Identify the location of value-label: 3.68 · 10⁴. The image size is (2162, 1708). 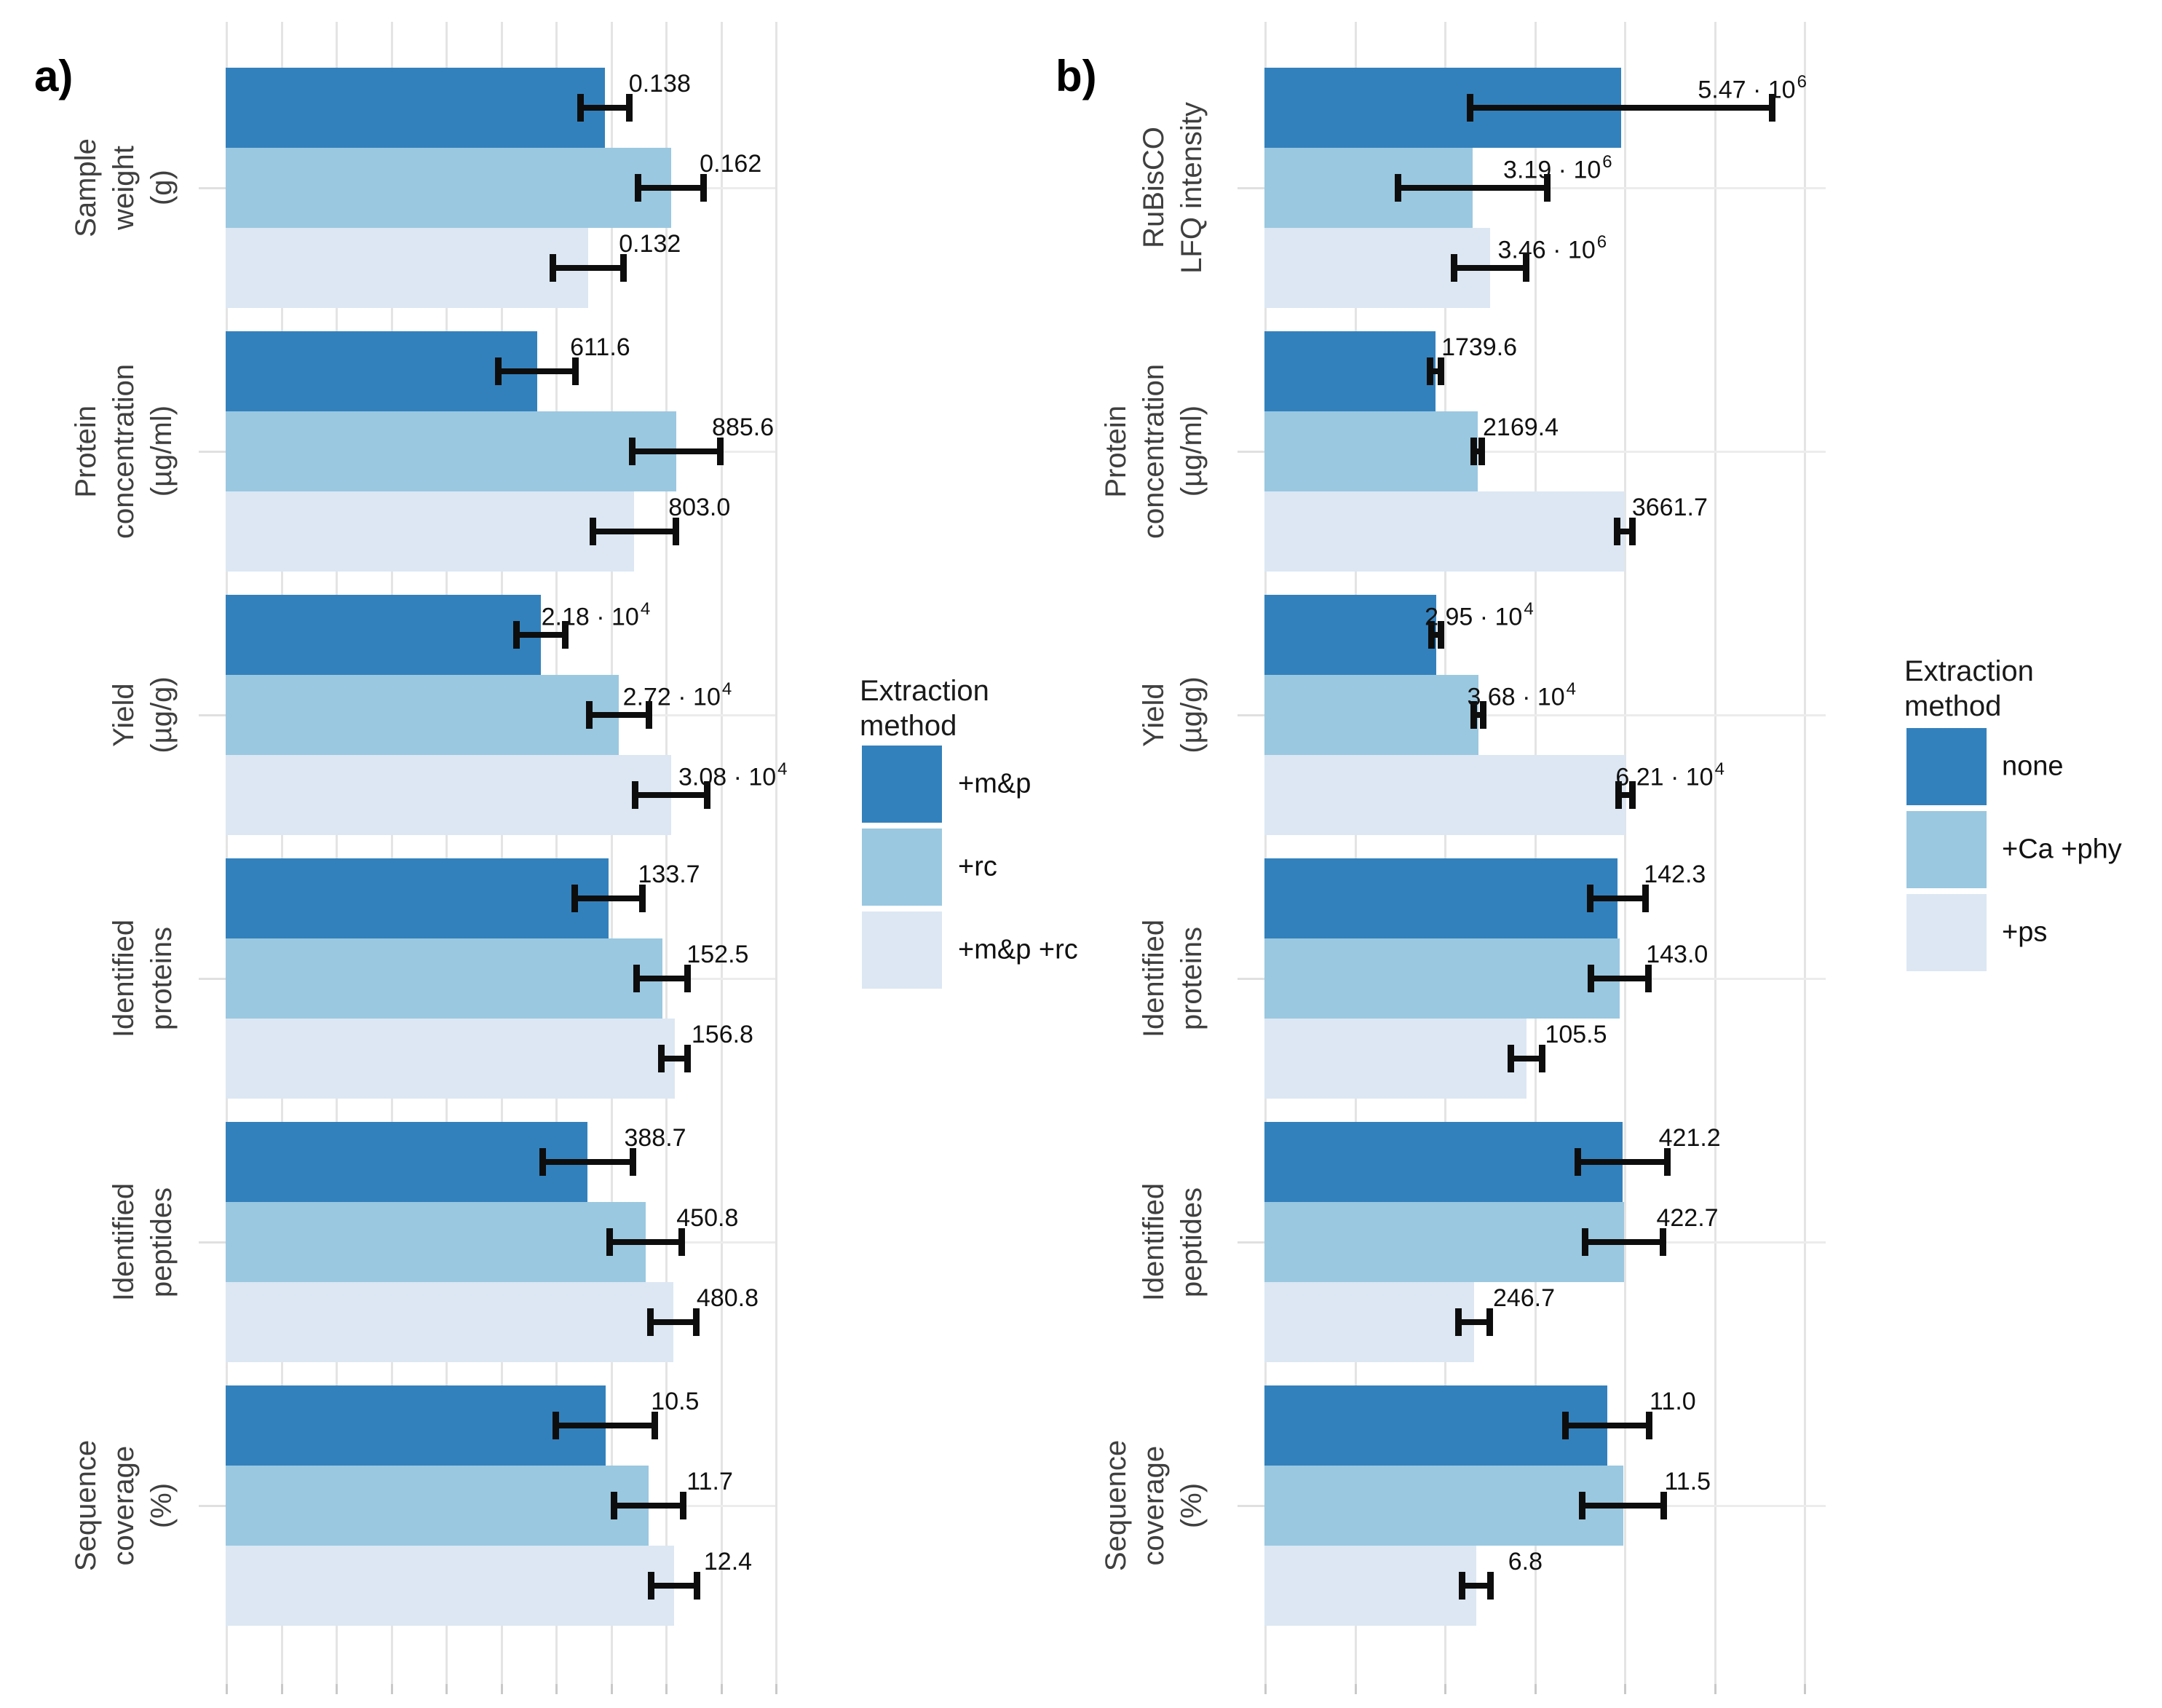
(1522, 695).